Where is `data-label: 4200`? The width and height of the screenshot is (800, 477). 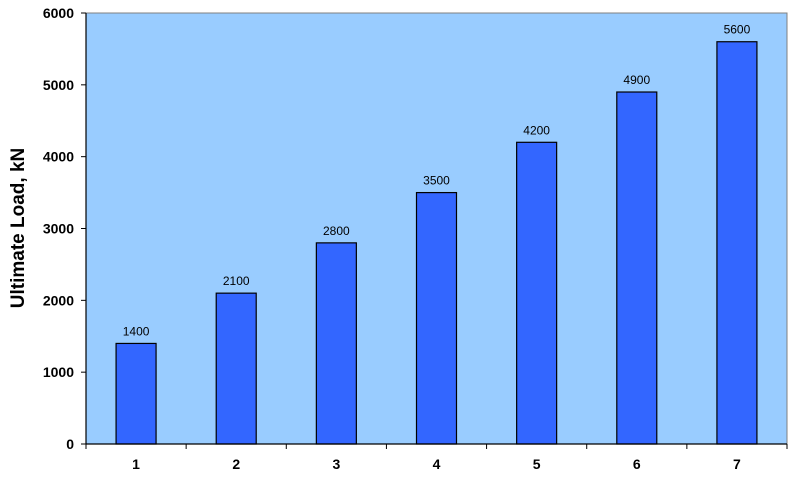
data-label: 4200 is located at coordinates (536, 130).